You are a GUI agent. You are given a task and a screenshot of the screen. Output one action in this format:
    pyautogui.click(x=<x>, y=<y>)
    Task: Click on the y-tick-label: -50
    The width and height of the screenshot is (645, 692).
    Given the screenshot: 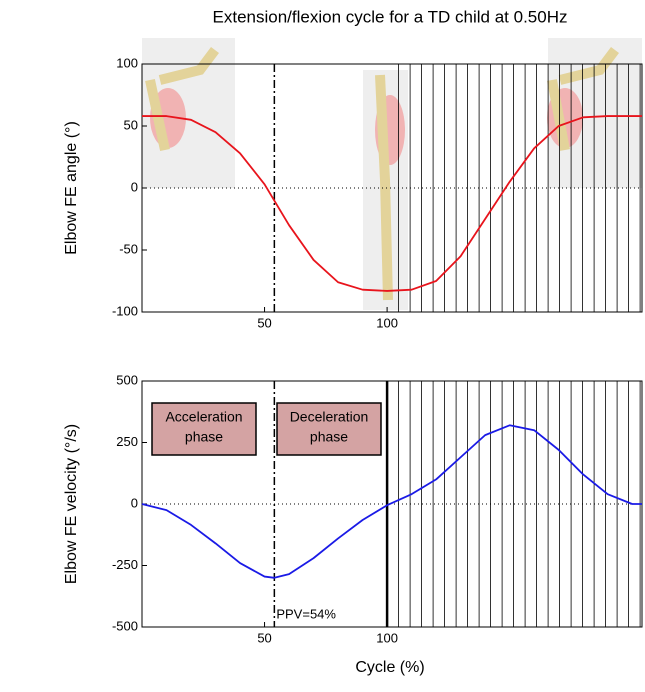 What is the action you would take?
    pyautogui.click(x=128, y=248)
    